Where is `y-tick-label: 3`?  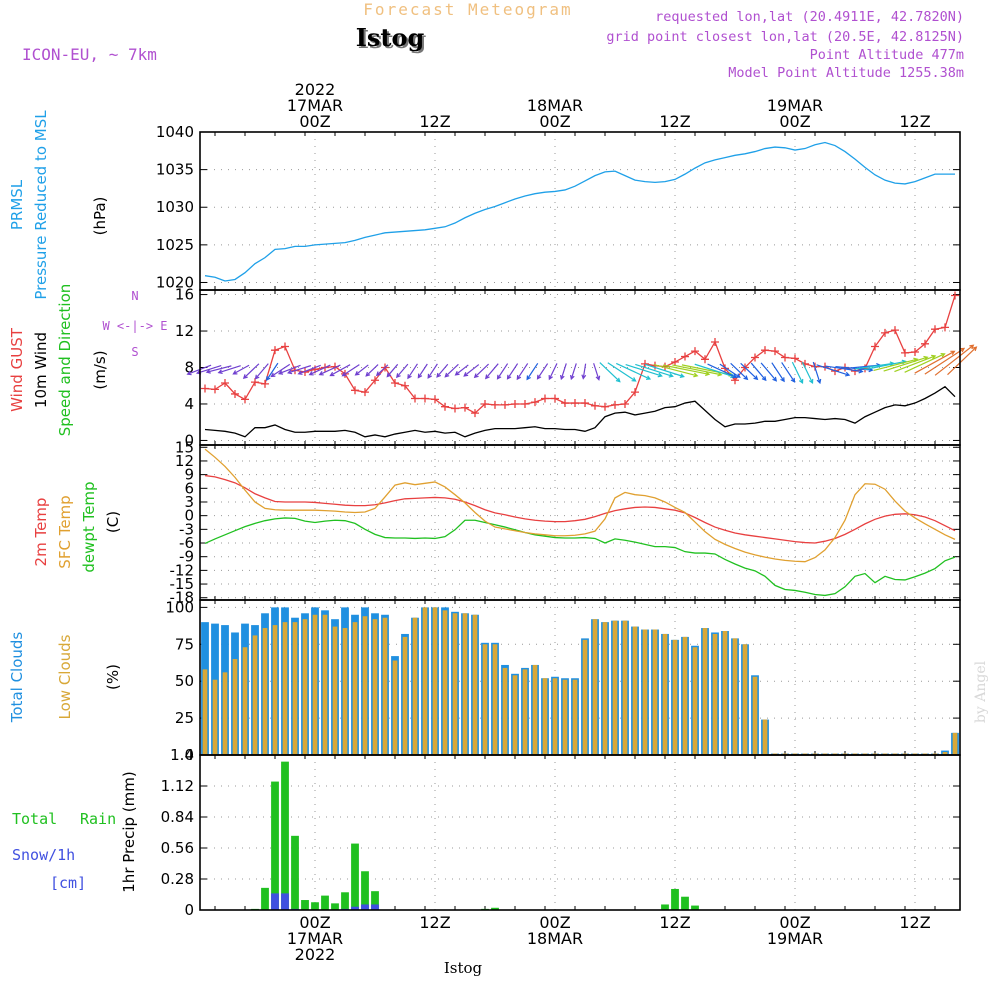 y-tick-label: 3 is located at coordinates (189, 502).